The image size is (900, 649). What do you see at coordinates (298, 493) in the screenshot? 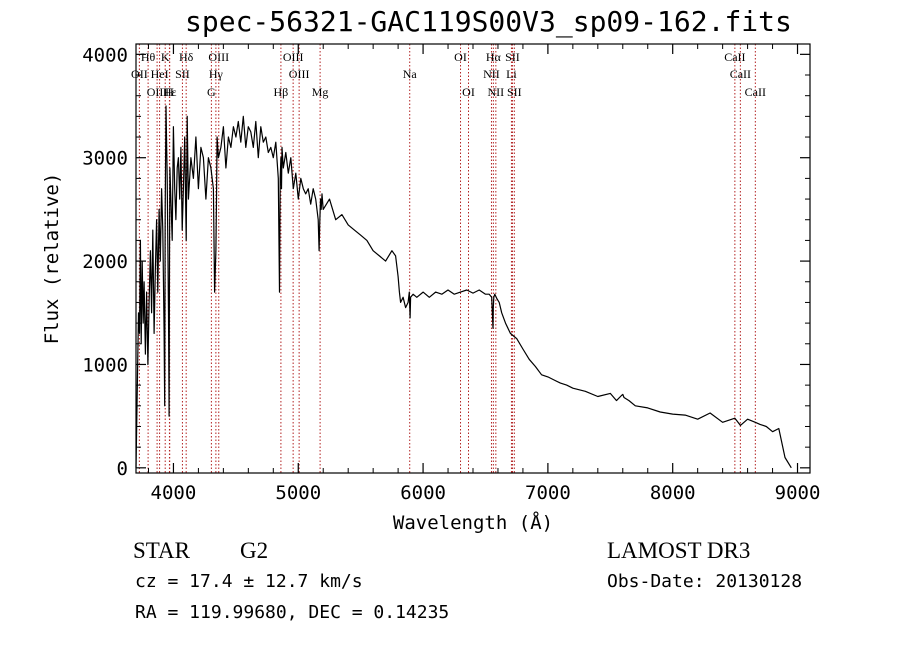
I see `x-tick-label: 5000` at bounding box center [298, 493].